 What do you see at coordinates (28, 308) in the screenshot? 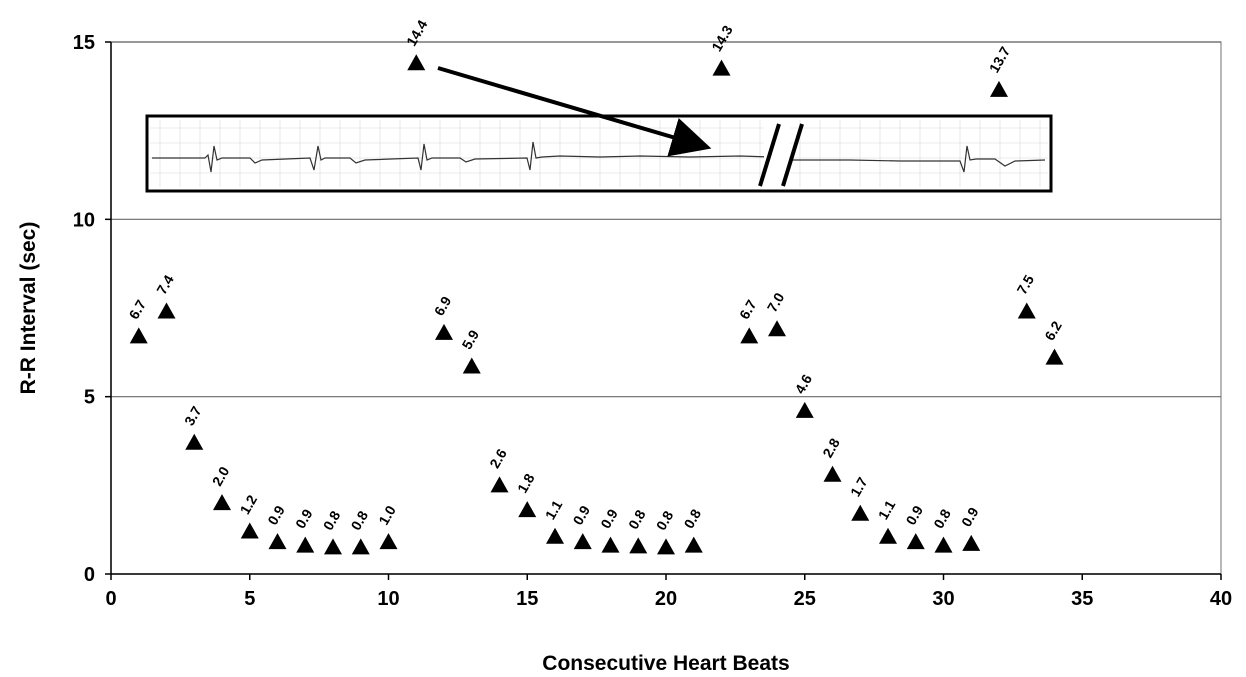
I see `y-axis-title: R-R Interval (sec)` at bounding box center [28, 308].